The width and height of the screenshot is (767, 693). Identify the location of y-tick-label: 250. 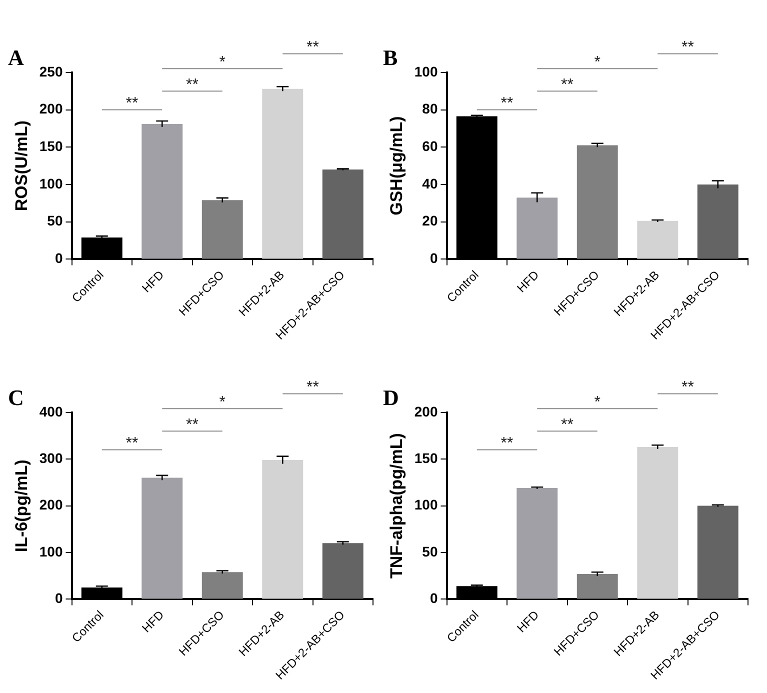
(51, 71).